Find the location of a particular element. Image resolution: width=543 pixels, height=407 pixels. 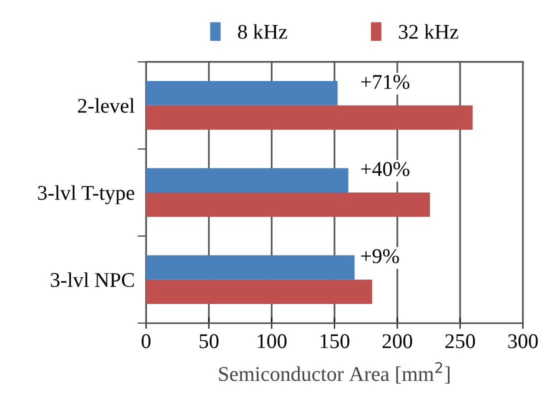

x-tick-label: 150 is located at coordinates (335, 341).